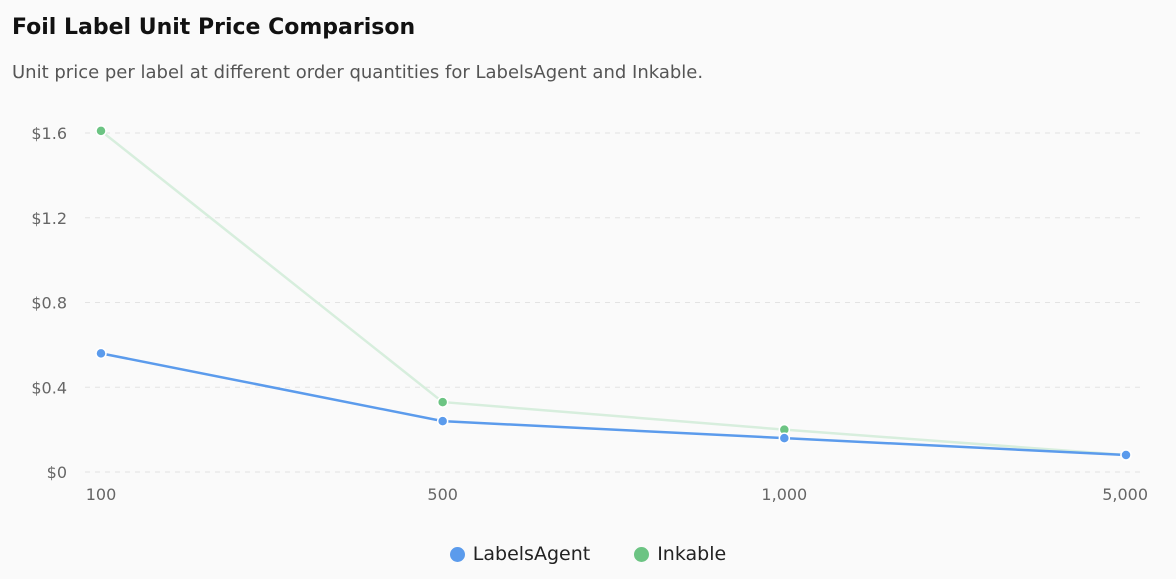 The width and height of the screenshot is (1176, 579). What do you see at coordinates (1125, 494) in the screenshot?
I see `x-tick-label: 5,000` at bounding box center [1125, 494].